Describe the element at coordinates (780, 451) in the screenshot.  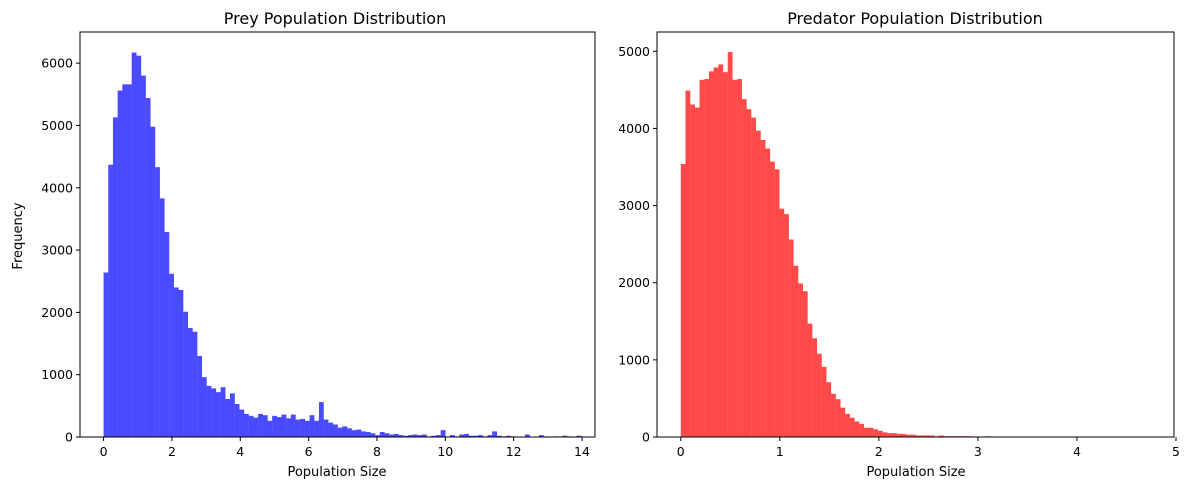
I see `predator-x-tick-label: 1` at that location.